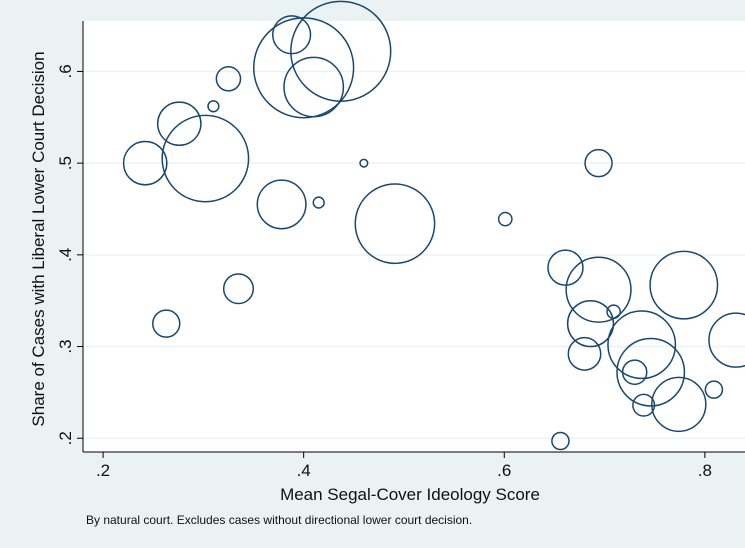 The height and width of the screenshot is (548, 745). Describe the element at coordinates (103, 470) in the screenshot. I see `x-tick-label-0: .2` at that location.